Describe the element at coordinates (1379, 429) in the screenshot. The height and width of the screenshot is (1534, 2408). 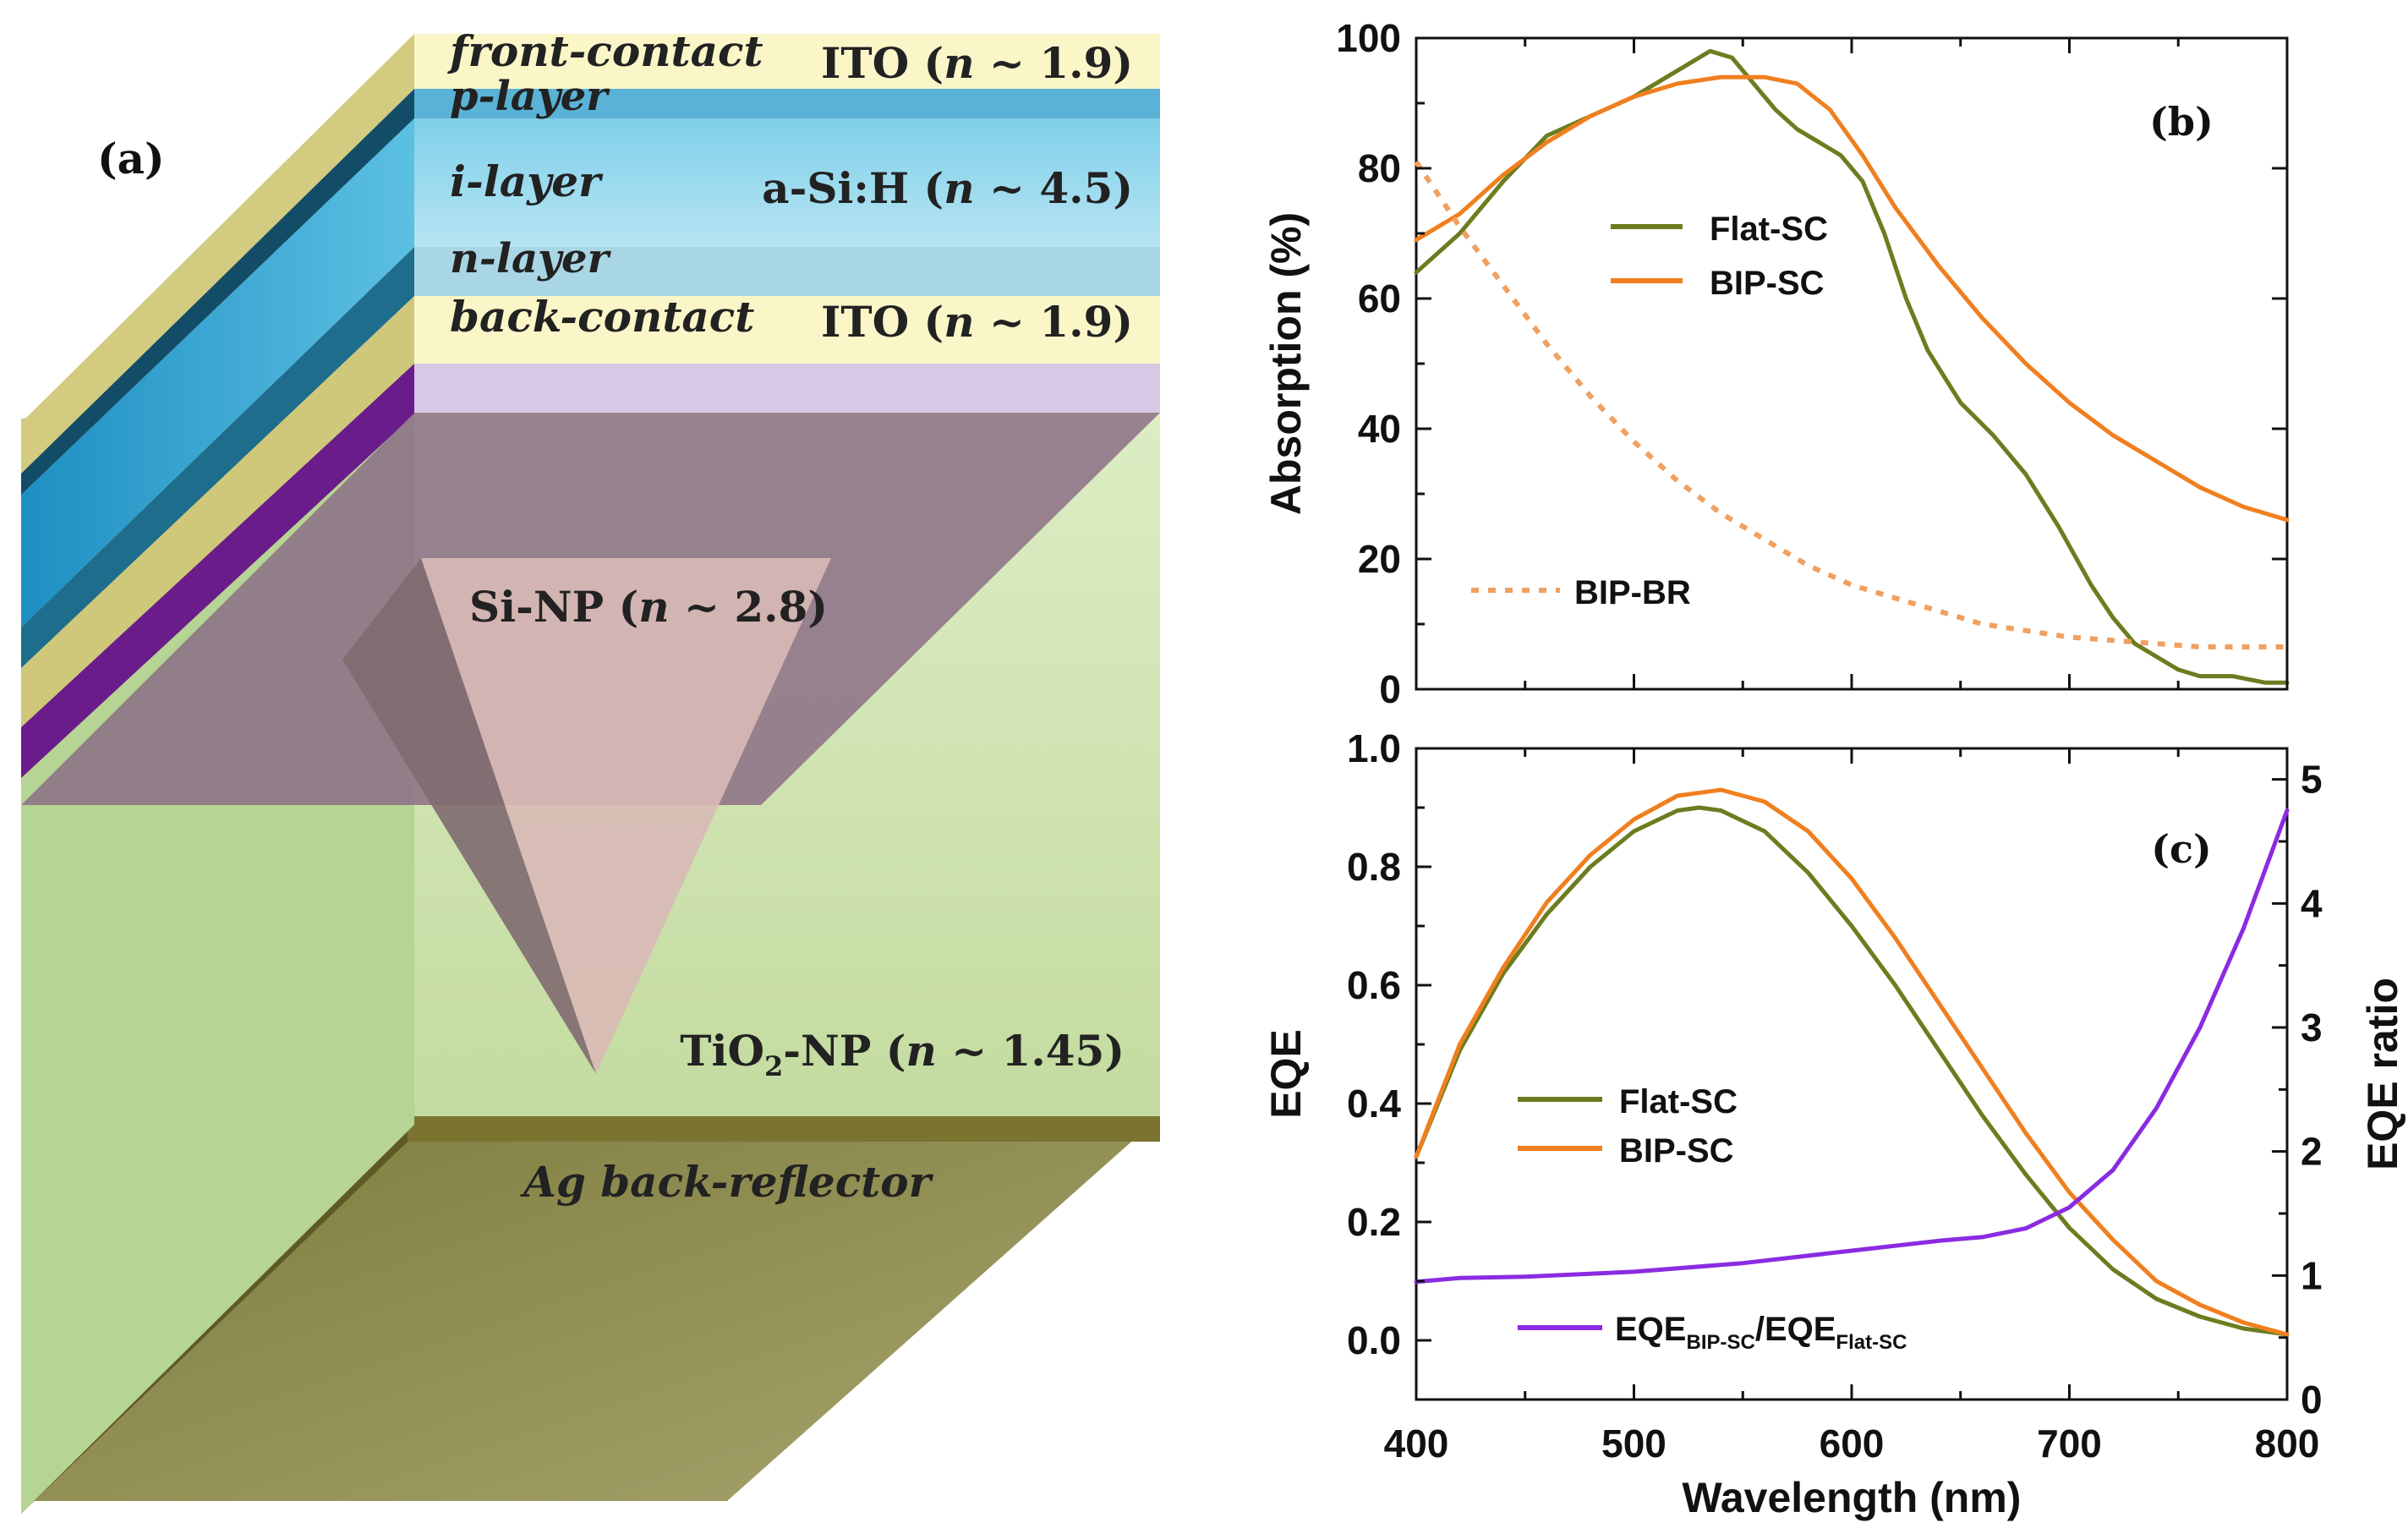
I see `b-ytick-label: 40` at that location.